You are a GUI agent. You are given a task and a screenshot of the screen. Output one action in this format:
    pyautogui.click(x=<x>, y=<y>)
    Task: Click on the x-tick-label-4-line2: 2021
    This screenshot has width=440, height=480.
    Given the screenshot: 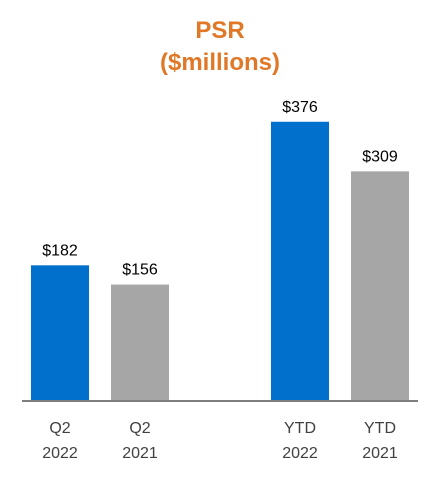 What is the action you would take?
    pyautogui.click(x=380, y=453)
    